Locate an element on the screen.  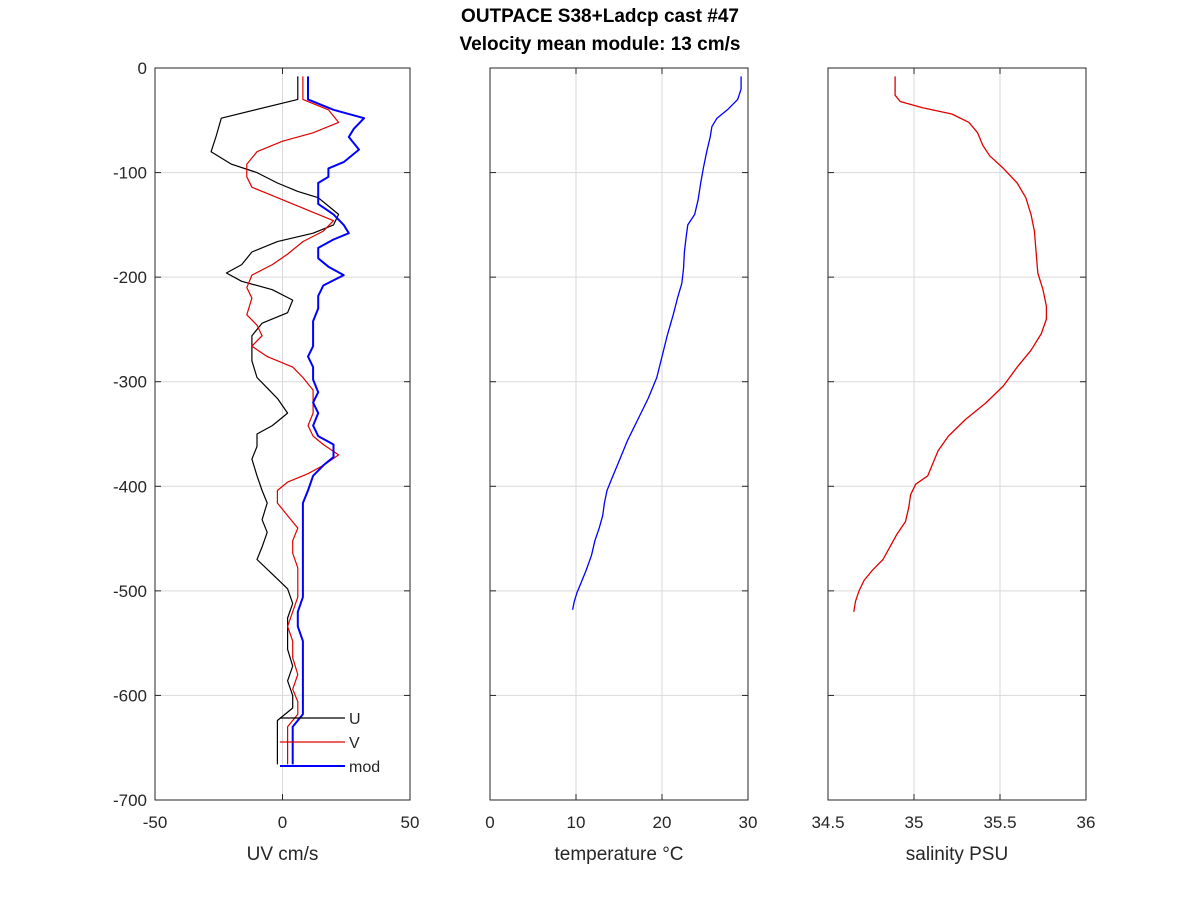
x-tick-label: 35.5 is located at coordinates (999, 822).